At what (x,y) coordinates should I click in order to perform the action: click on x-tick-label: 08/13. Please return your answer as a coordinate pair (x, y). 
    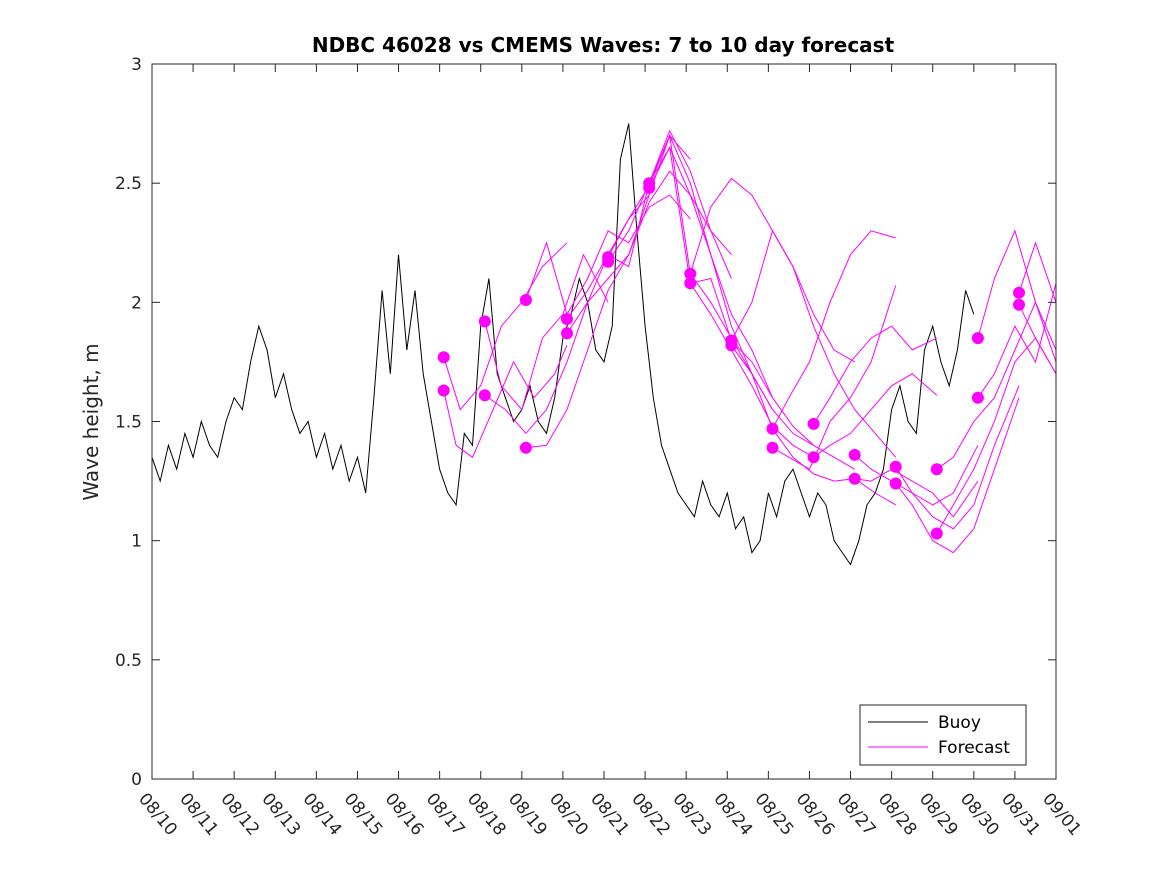
    Looking at the image, I should click on (280, 814).